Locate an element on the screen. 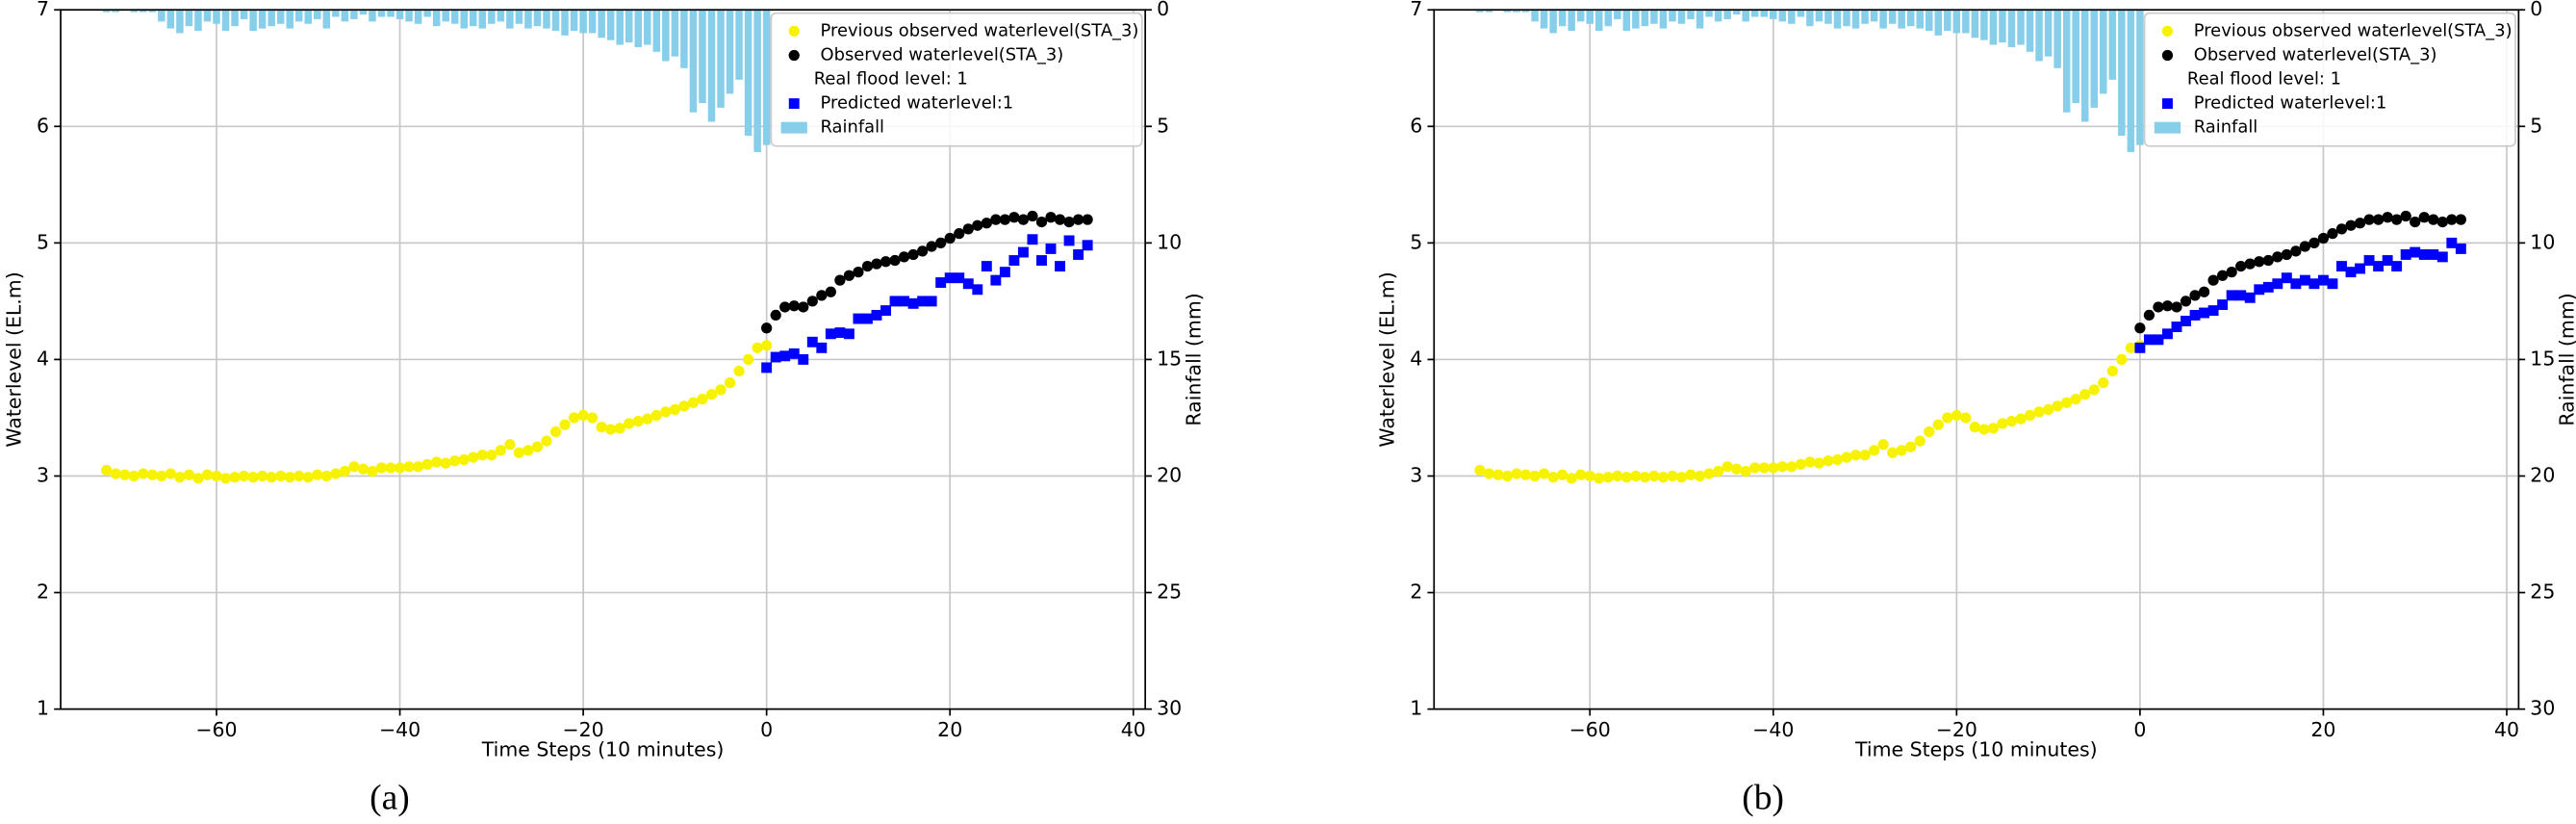 The image size is (2576, 824). panel-label: (a) is located at coordinates (390, 798).